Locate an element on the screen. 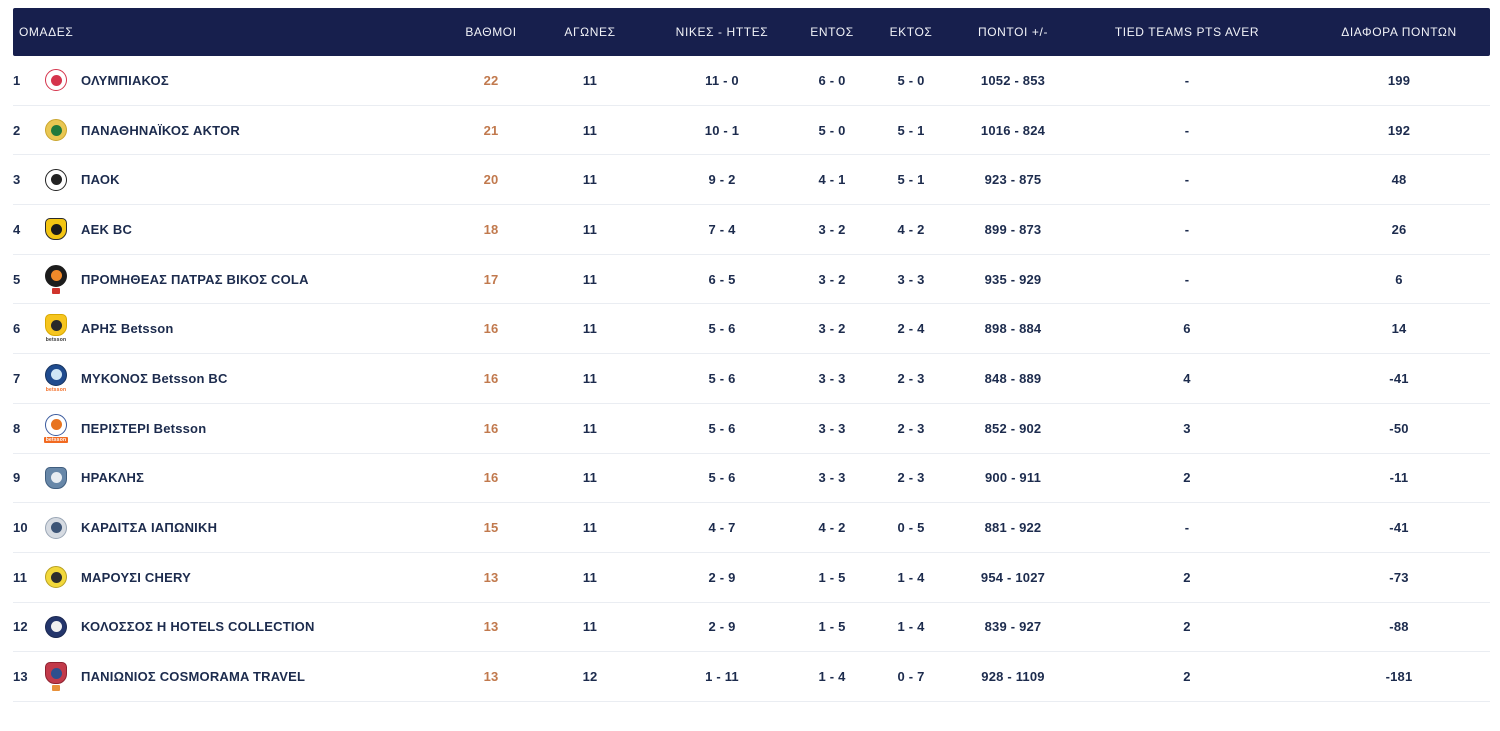  team-name: ΠΡΟΜΗΘΕΑΣ ΠΑΤΡΑΣ ΒΙΚΟΣ COLA is located at coordinates (195, 279).